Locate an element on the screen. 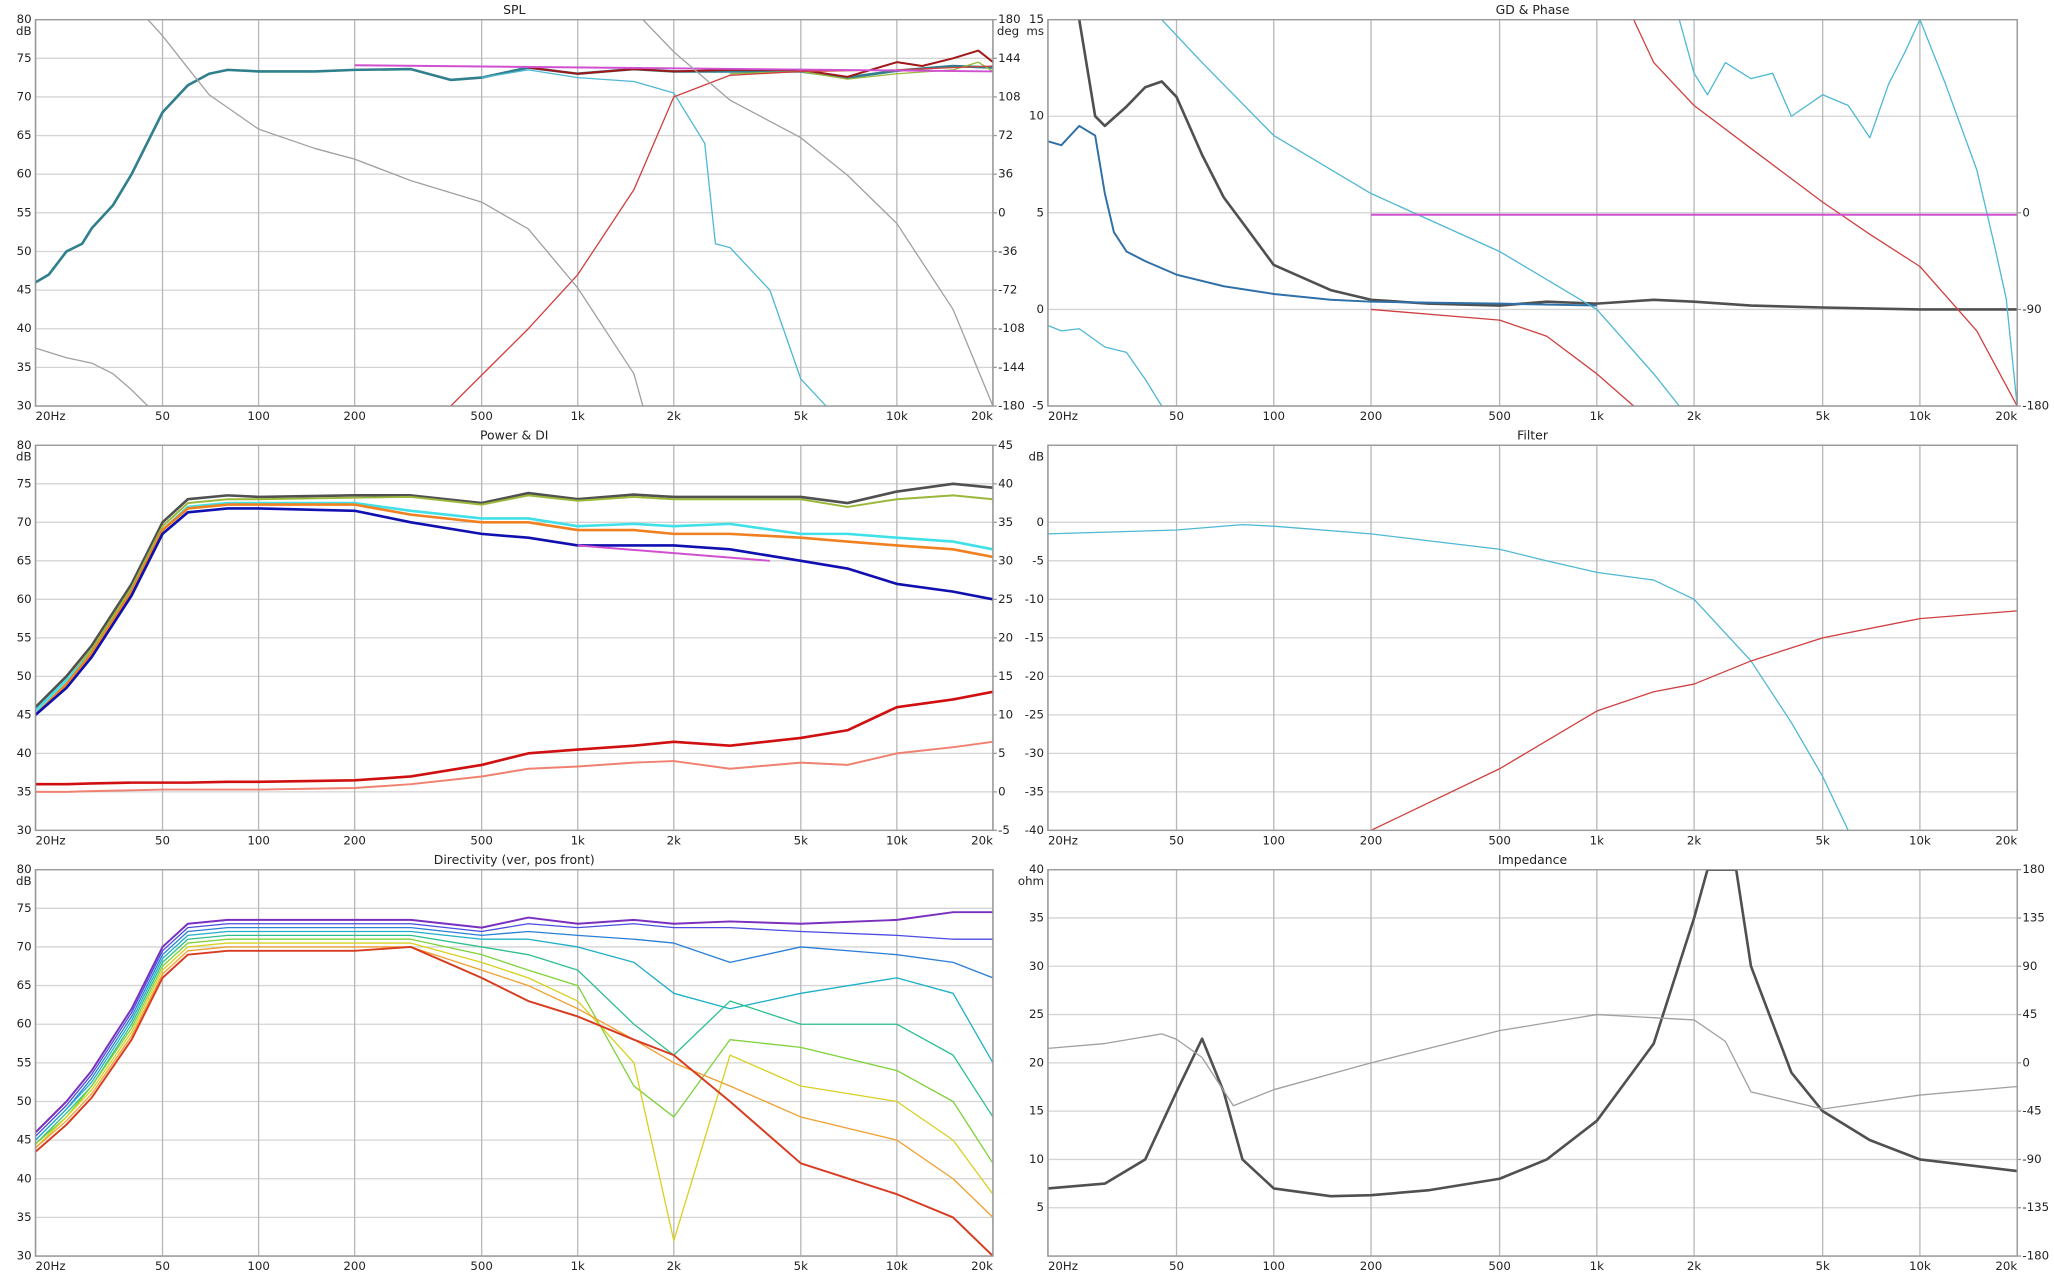 Image resolution: width=2054 pixels, height=1277 pixels. y-tick-label: -5 is located at coordinates (1038, 560).